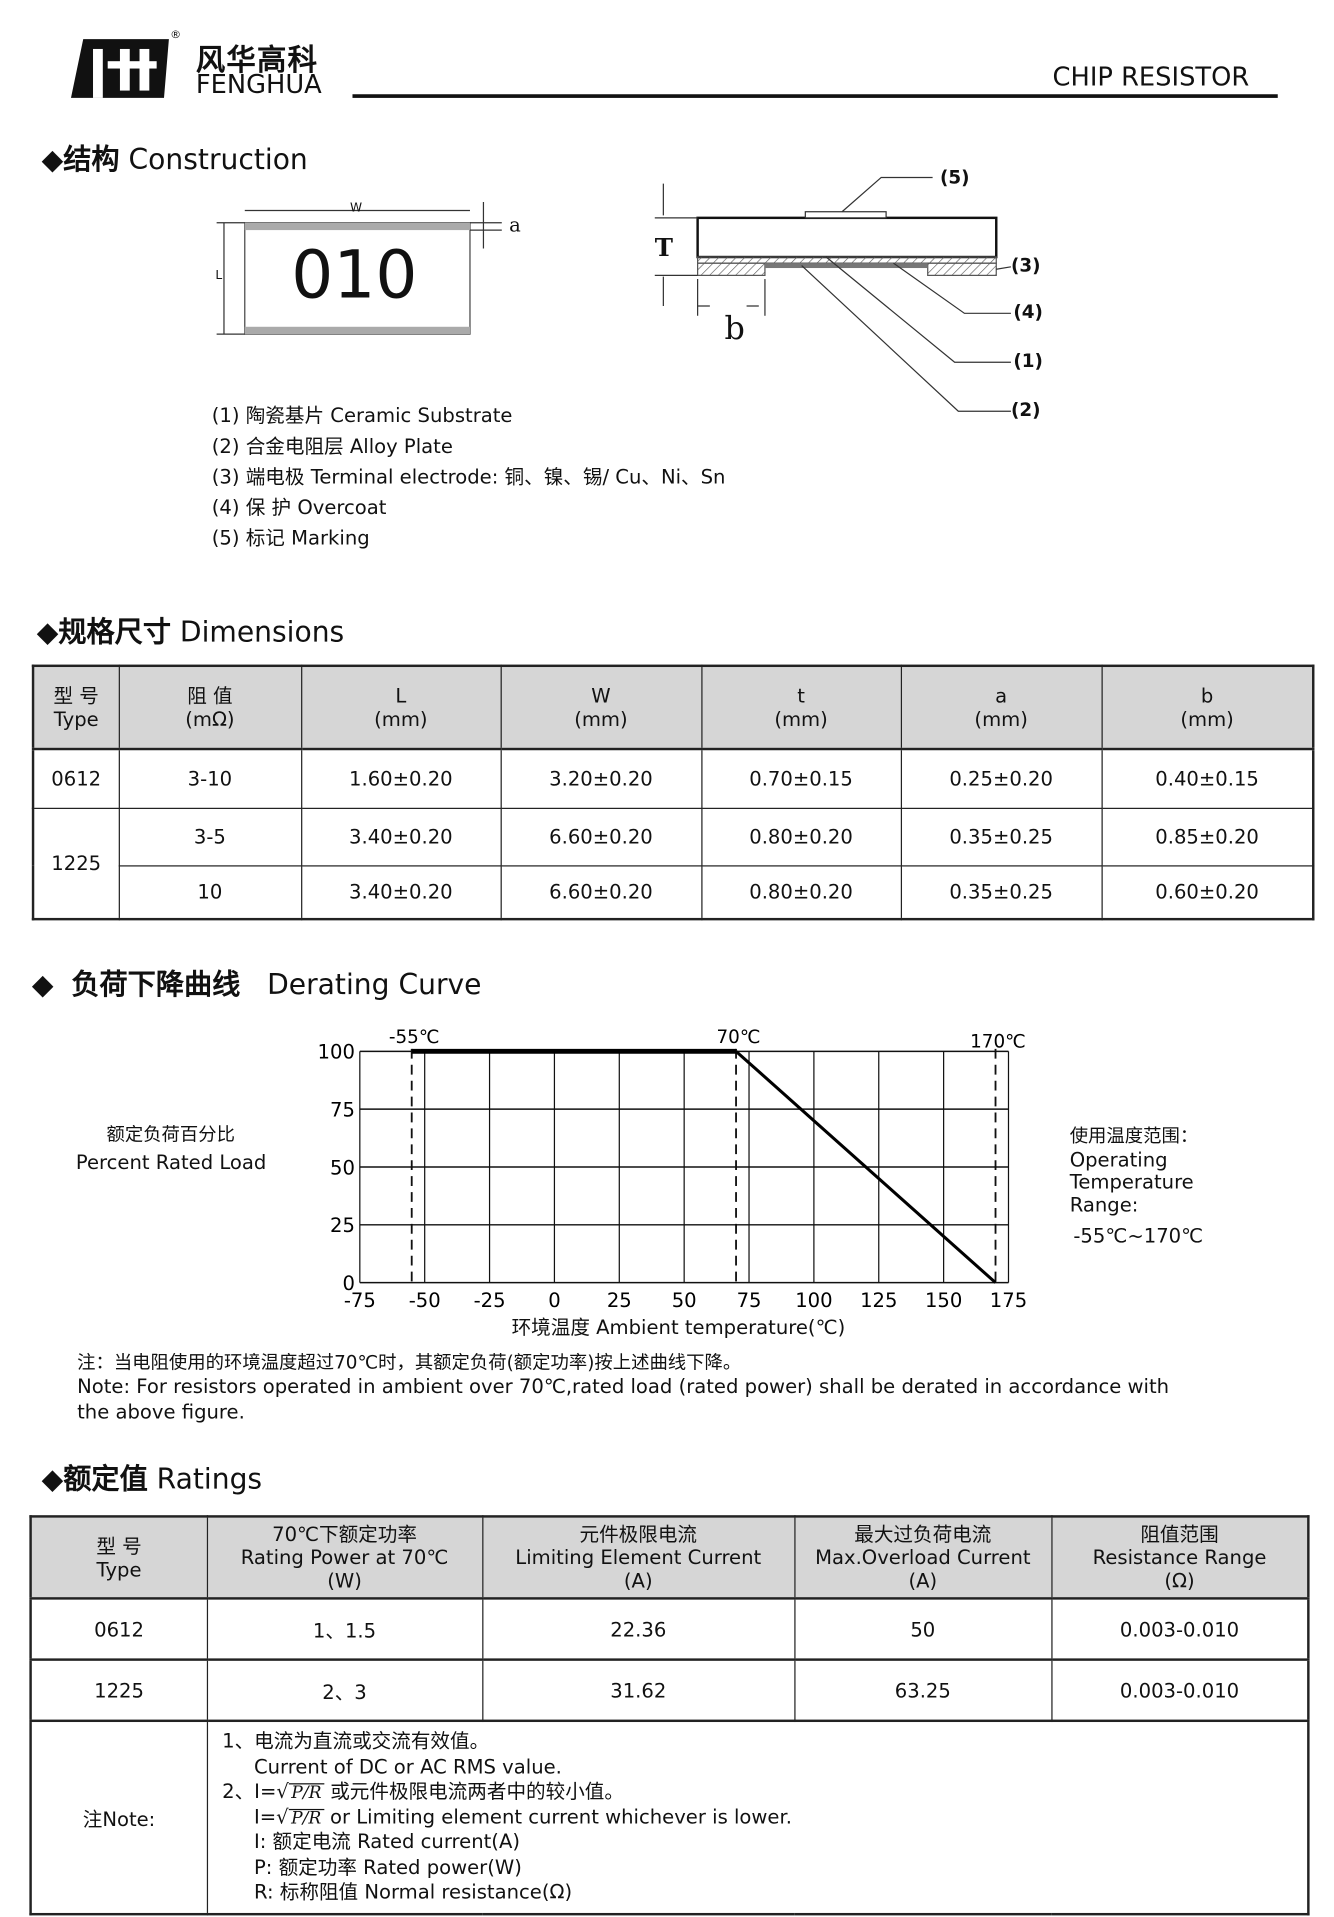 This screenshot has height=1917, width=1334. Describe the element at coordinates (749, 1300) in the screenshot. I see `x-tick-label: 75` at that location.